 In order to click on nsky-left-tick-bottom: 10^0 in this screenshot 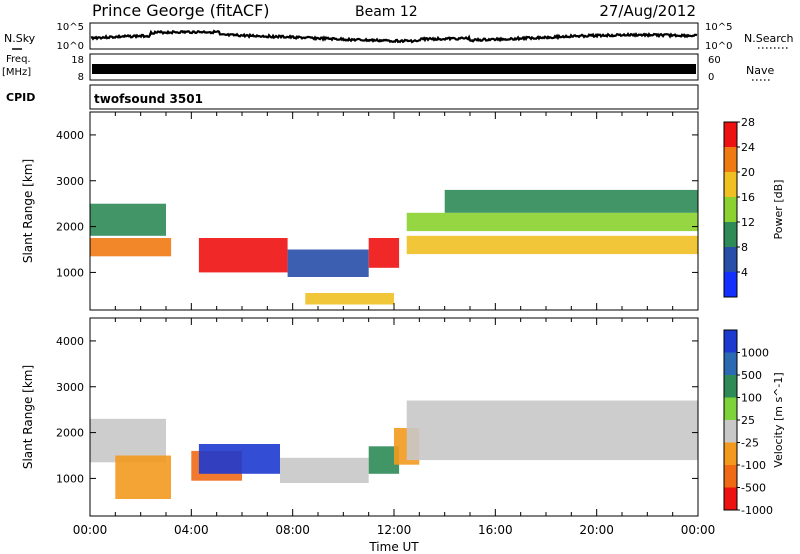, I will do `click(70, 46)`.